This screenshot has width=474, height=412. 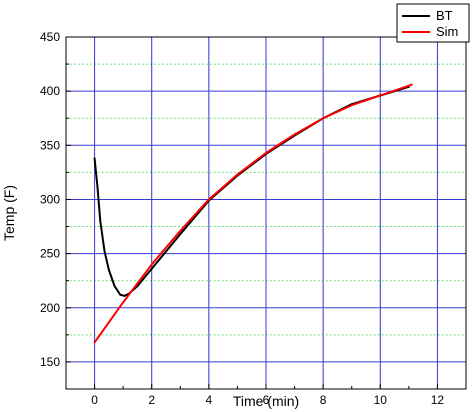 I want to click on y-tick-label: 350, so click(x=50, y=145).